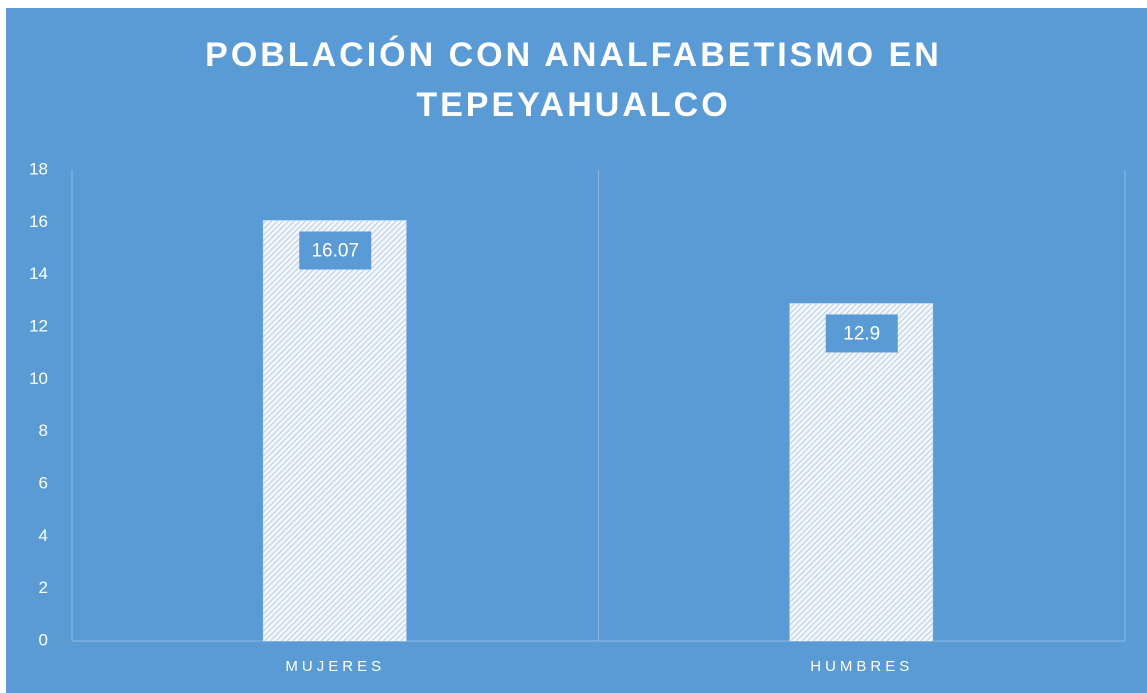 The width and height of the screenshot is (1147, 693). I want to click on x-tick-label: MUJERES, so click(335, 666).